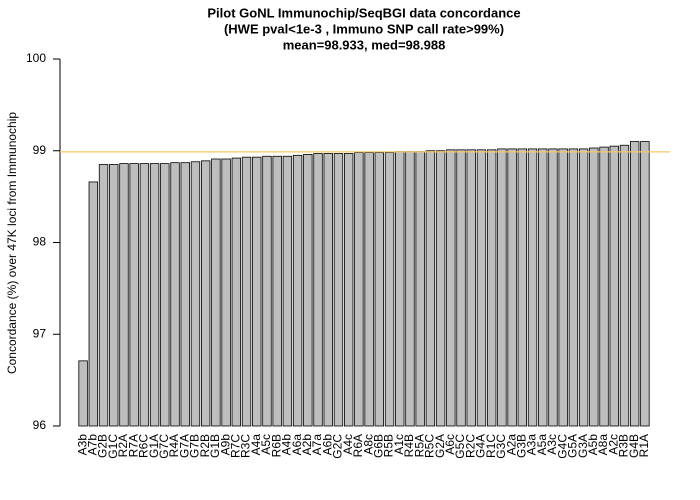 The height and width of the screenshot is (500, 700). Describe the element at coordinates (552, 444) in the screenshot. I see `x-tick-label: A3c` at that location.